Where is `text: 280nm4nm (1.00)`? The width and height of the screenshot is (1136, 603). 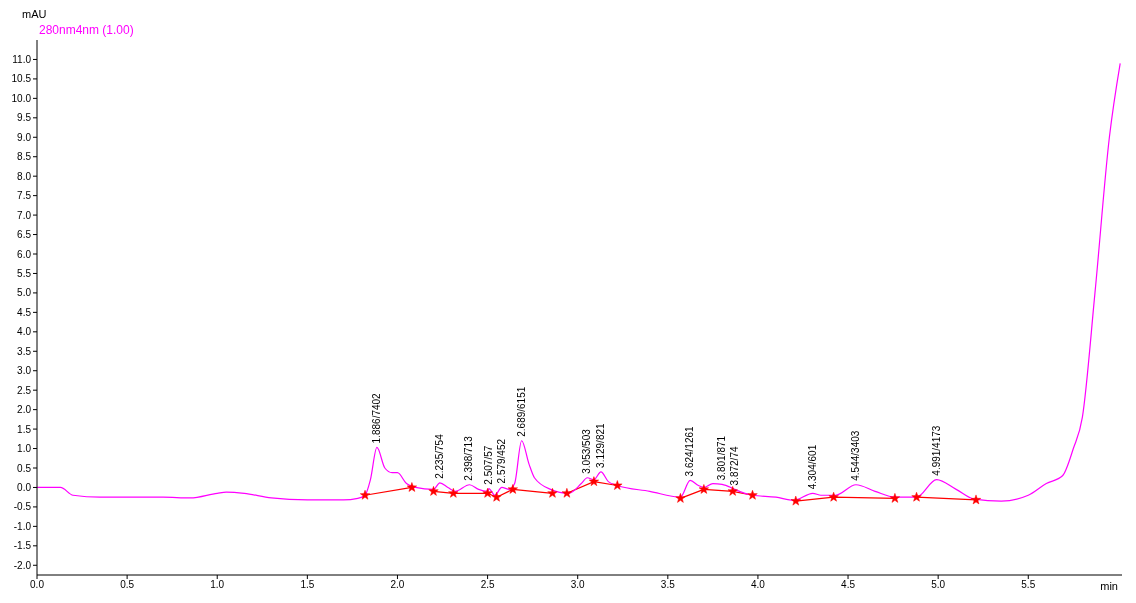 text: 280nm4nm (1.00) is located at coordinates (86, 30).